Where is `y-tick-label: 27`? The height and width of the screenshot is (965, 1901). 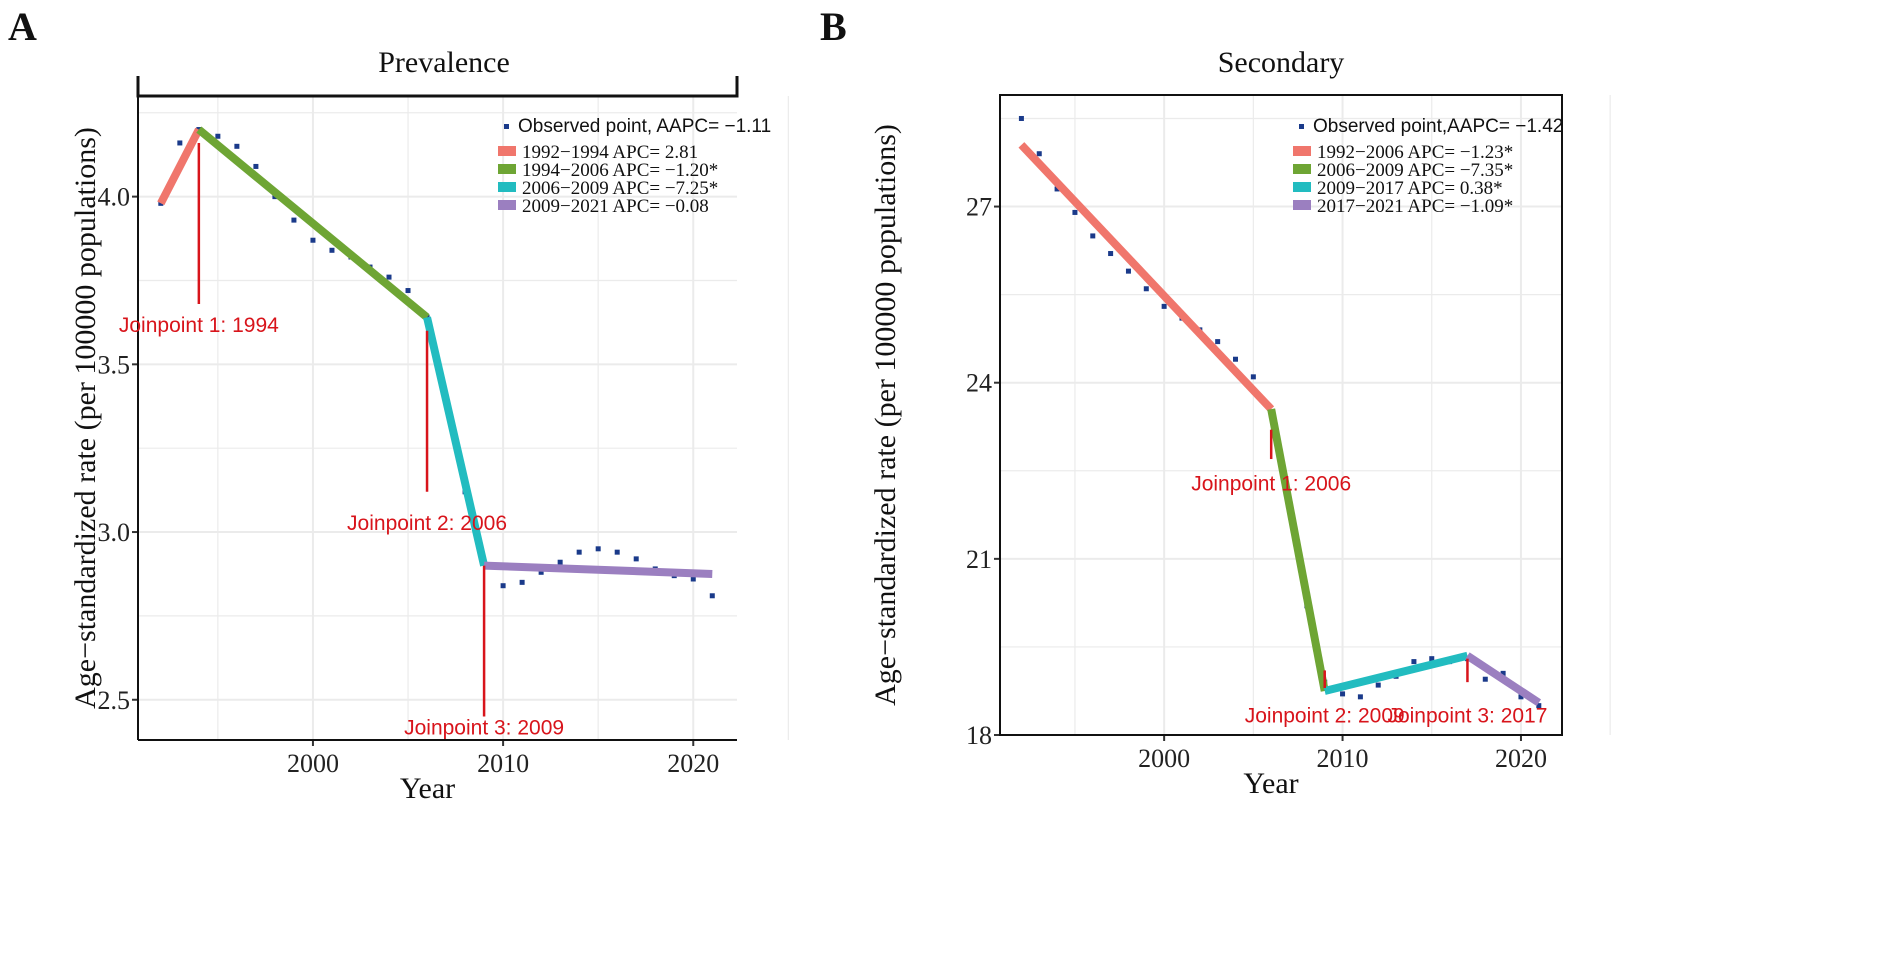 y-tick-label: 27 is located at coordinates (979, 207).